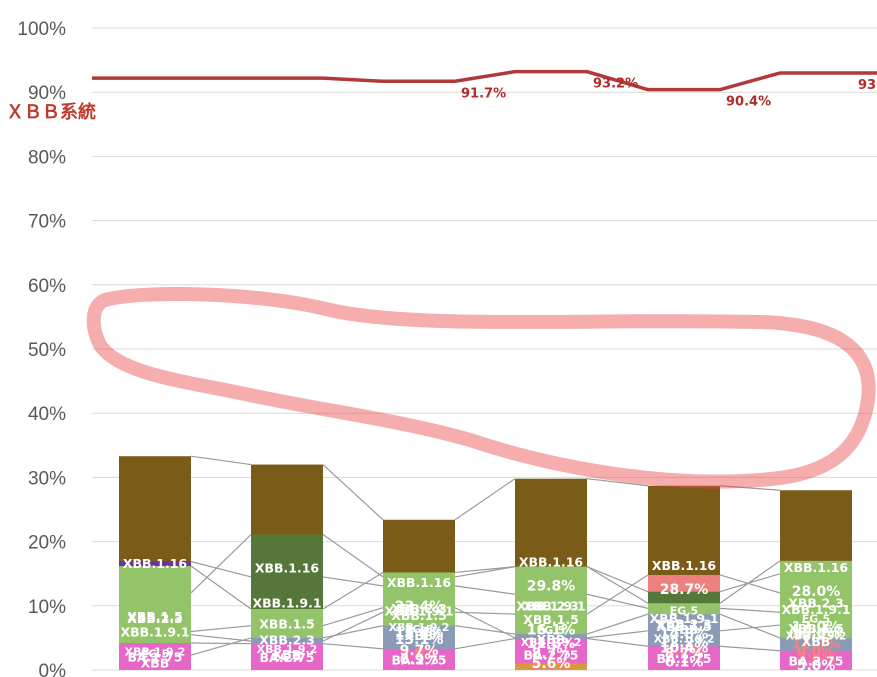 This screenshot has width=877, height=677. What do you see at coordinates (684, 651) in the screenshot?
I see `segment-percent-label: 9.6%` at bounding box center [684, 651].